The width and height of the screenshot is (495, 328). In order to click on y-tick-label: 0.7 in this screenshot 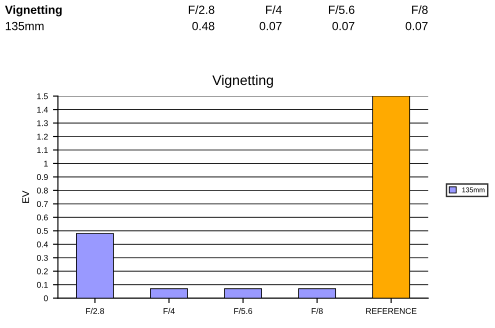, I will do `click(42, 204)`.